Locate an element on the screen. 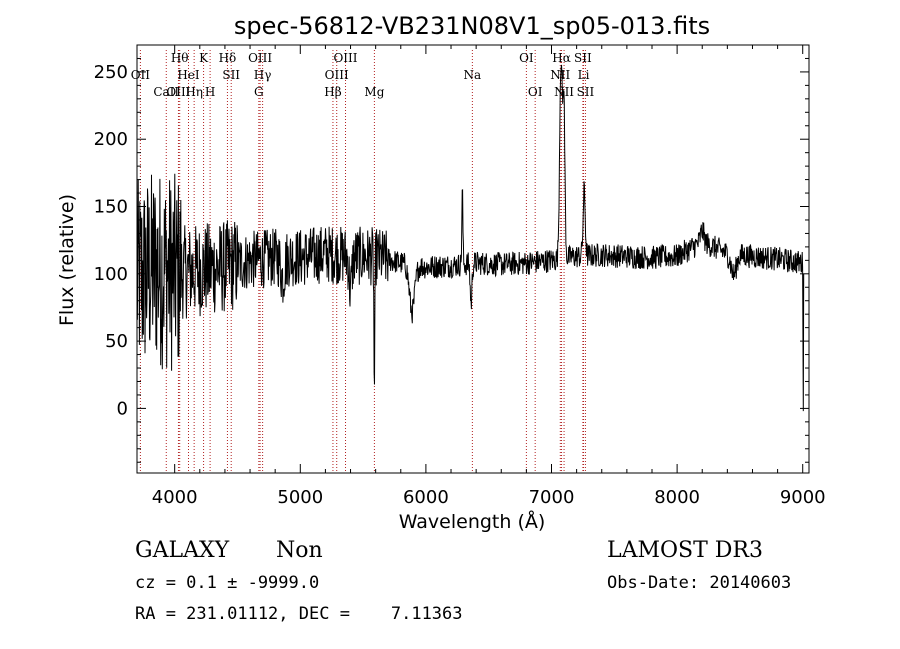 This screenshot has height=649, width=900. y-tick-label: 150 is located at coordinates (111, 207).